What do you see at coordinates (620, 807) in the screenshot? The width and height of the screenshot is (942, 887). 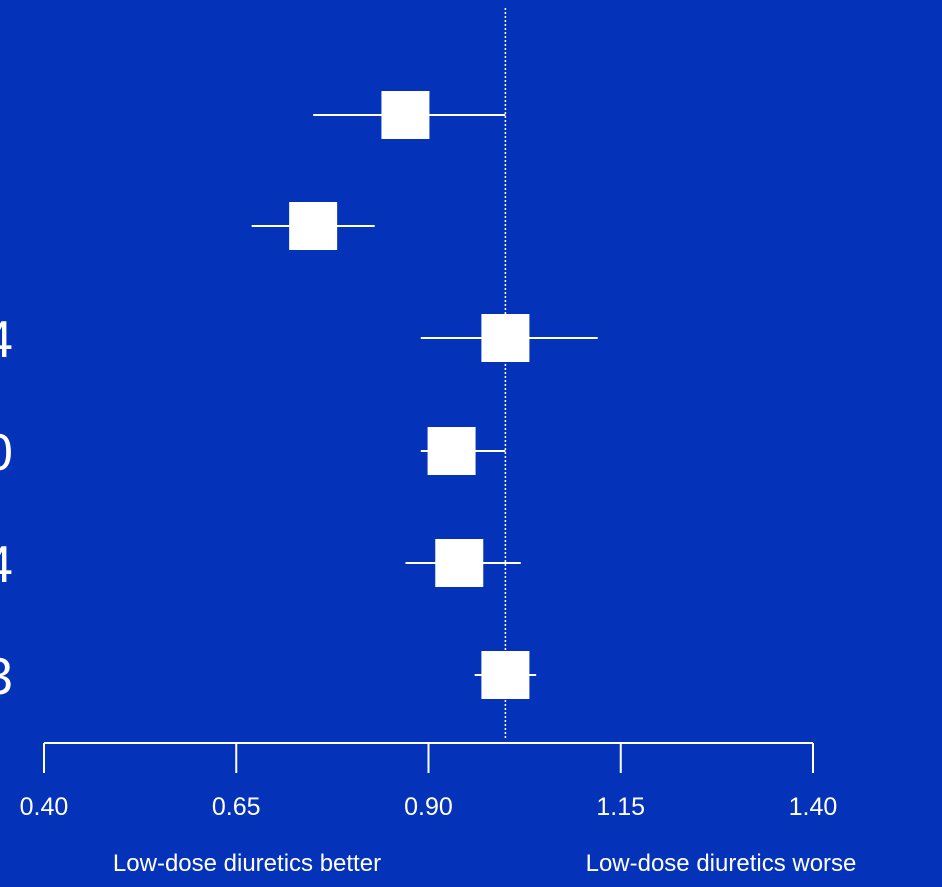 I see `x-tick-label: 1.15` at bounding box center [620, 807].